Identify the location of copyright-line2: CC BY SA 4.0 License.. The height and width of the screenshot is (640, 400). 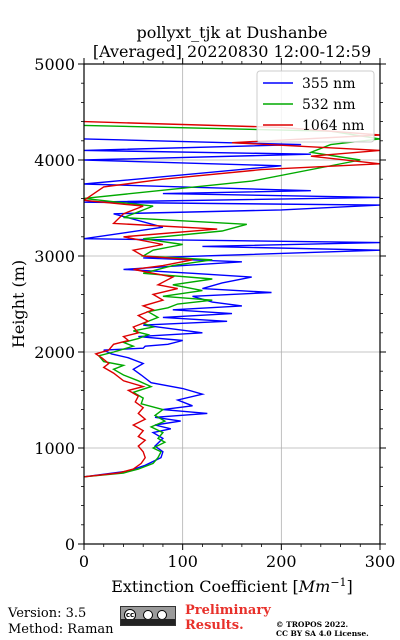
(322, 633).